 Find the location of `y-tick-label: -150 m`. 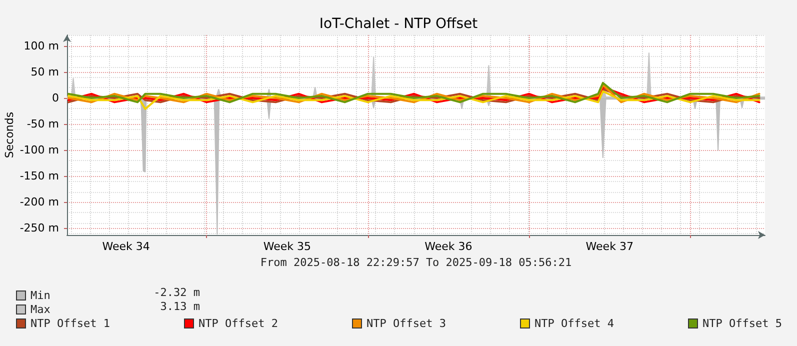

y-tick-label: -150 m is located at coordinates (39, 176).